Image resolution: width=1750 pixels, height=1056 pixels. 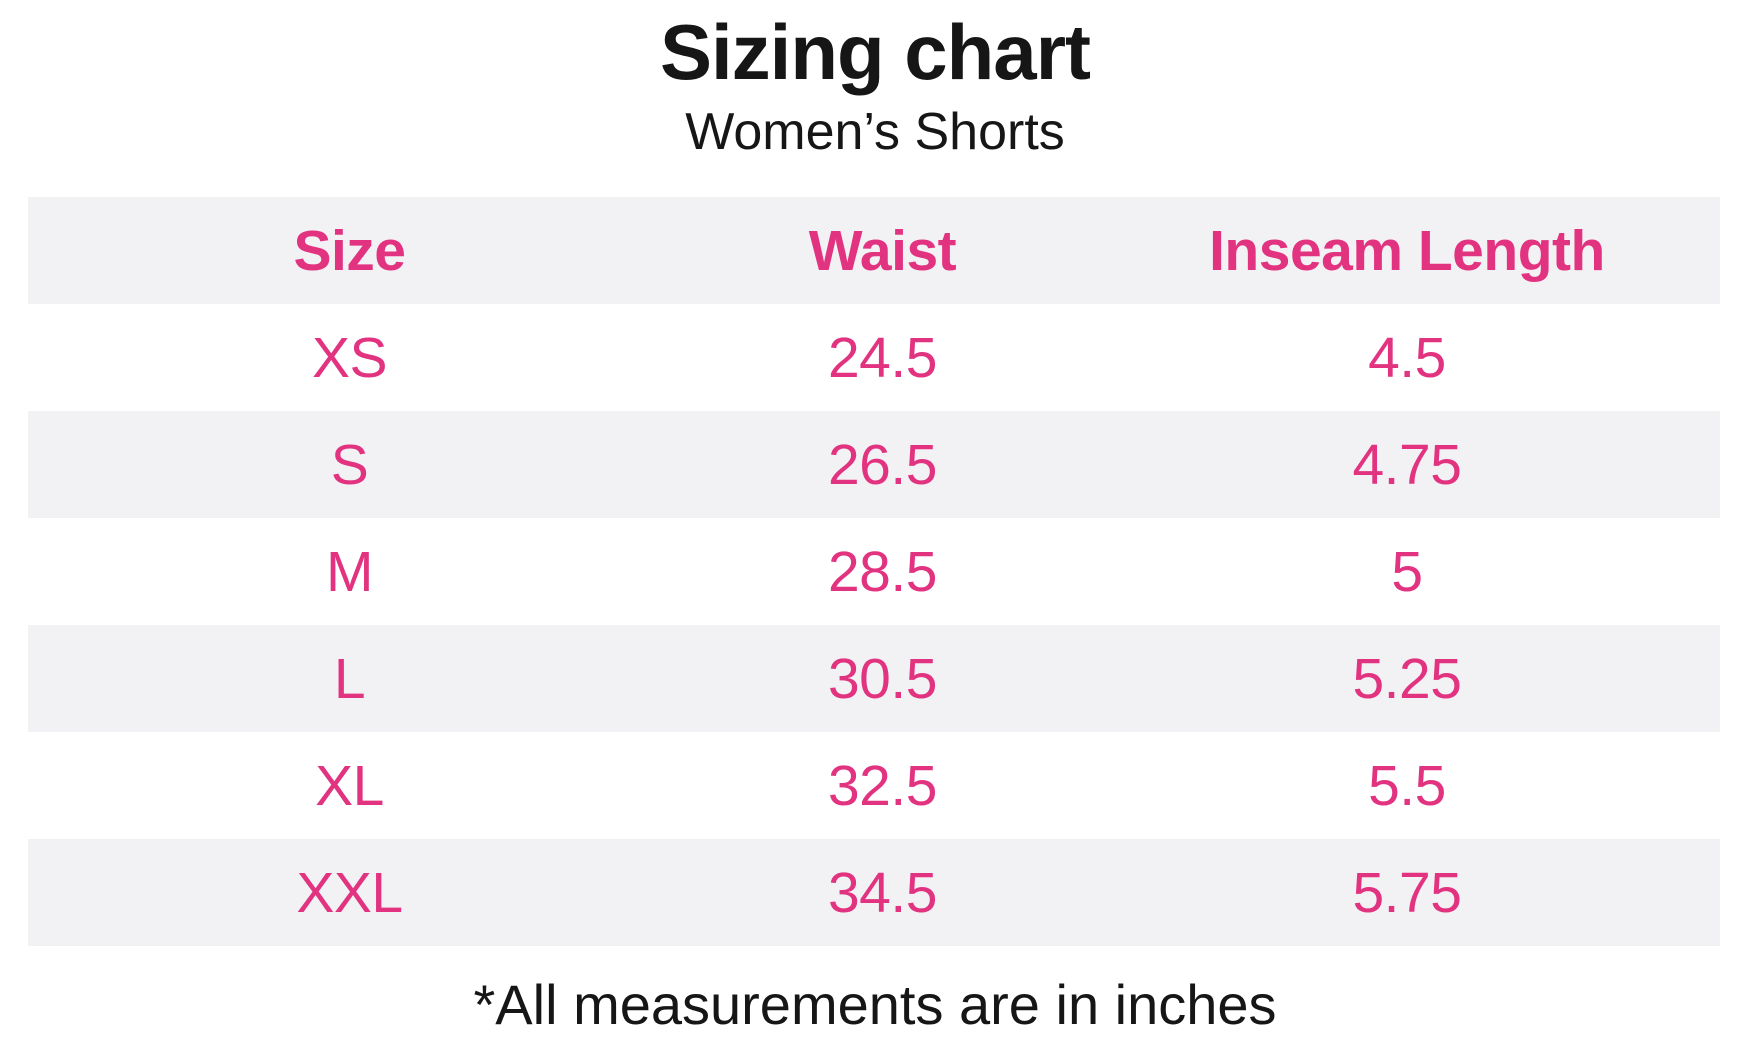 I want to click on page-title: Sizing chart, so click(x=875, y=52).